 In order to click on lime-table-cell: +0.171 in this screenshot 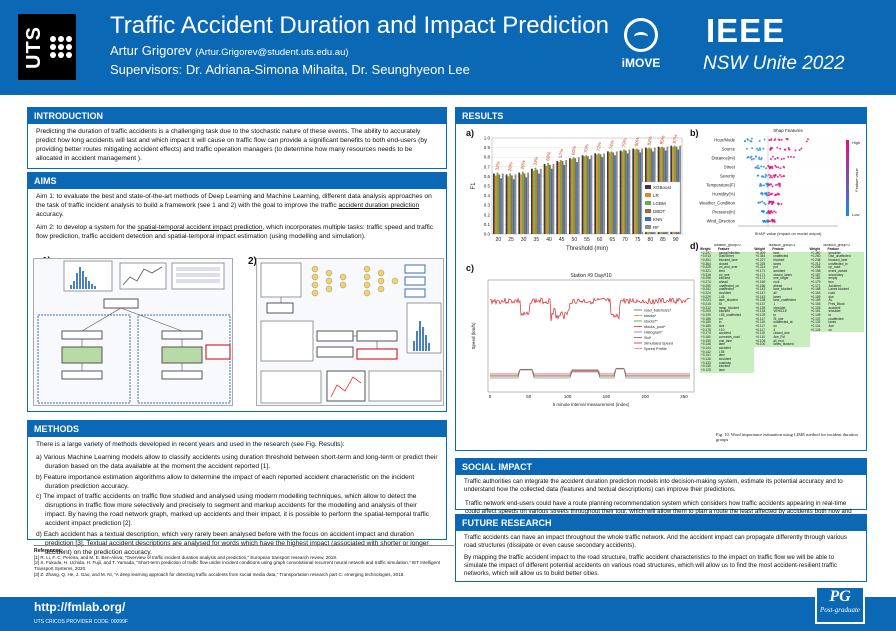, I will do `click(763, 271)`.